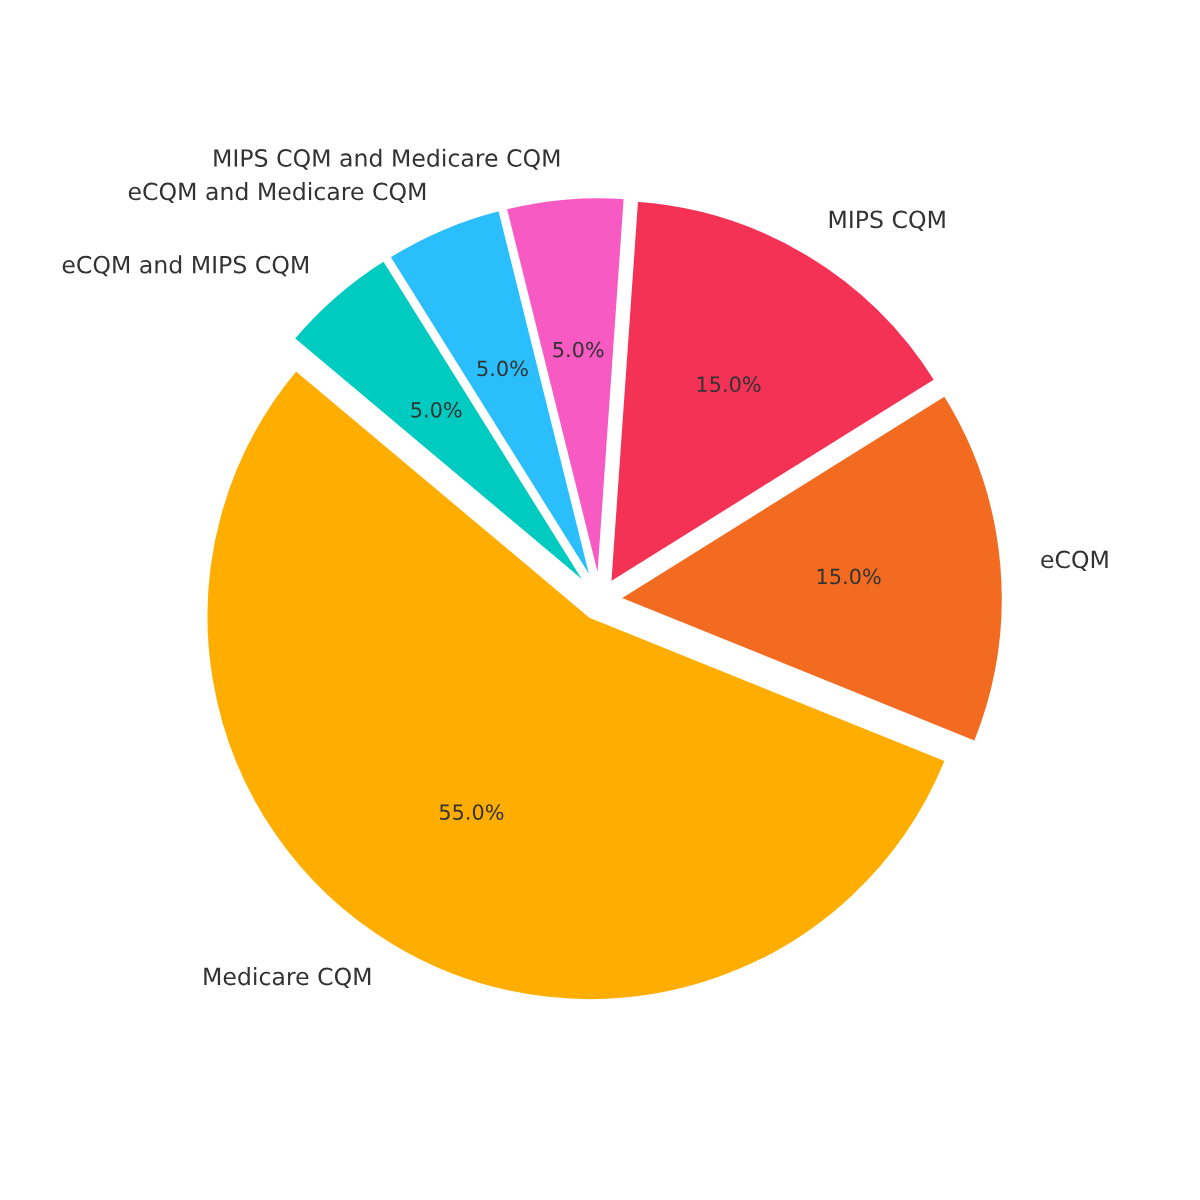  Describe the element at coordinates (277, 193) in the screenshot. I see `slice-label: eCQM and Medicare CQM` at that location.